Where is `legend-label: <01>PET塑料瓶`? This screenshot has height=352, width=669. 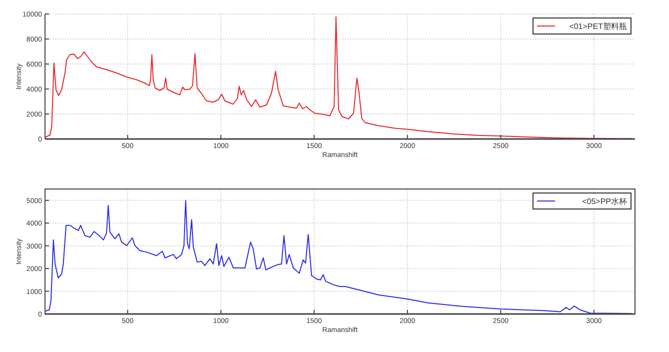 legend-label: <01>PET塑料瓶 is located at coordinates (598, 26).